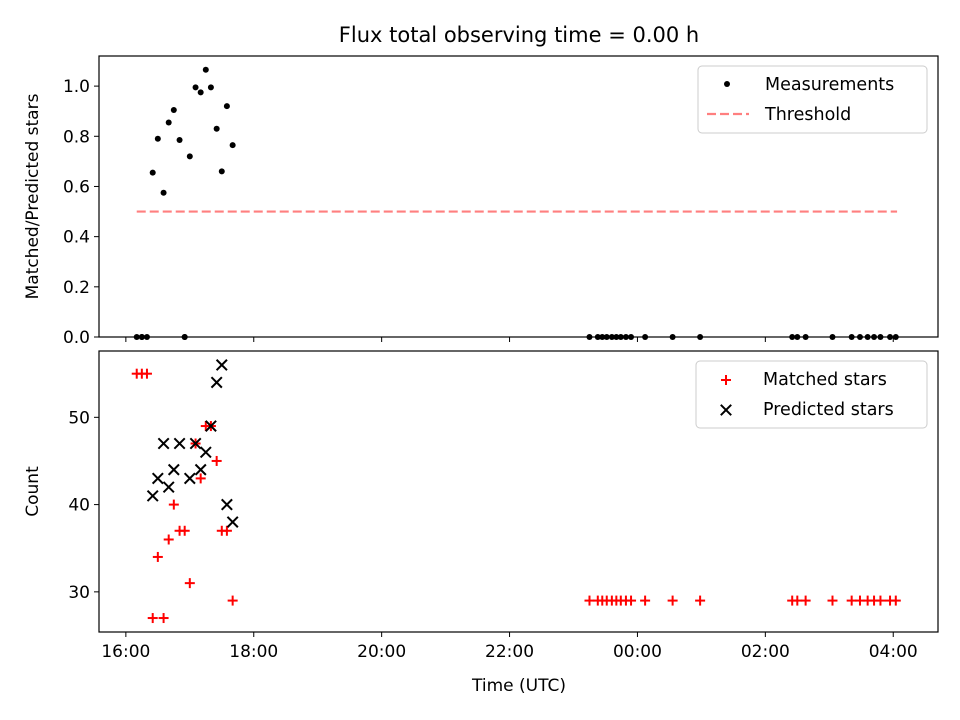 The width and height of the screenshot is (960, 720). What do you see at coordinates (33, 491) in the screenshot?
I see `y-axis-label: Count` at bounding box center [33, 491].